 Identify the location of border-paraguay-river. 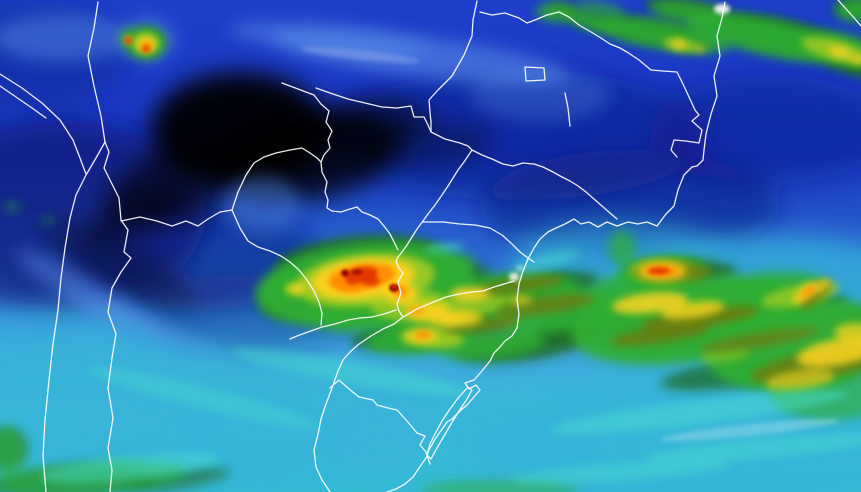
(326, 169).